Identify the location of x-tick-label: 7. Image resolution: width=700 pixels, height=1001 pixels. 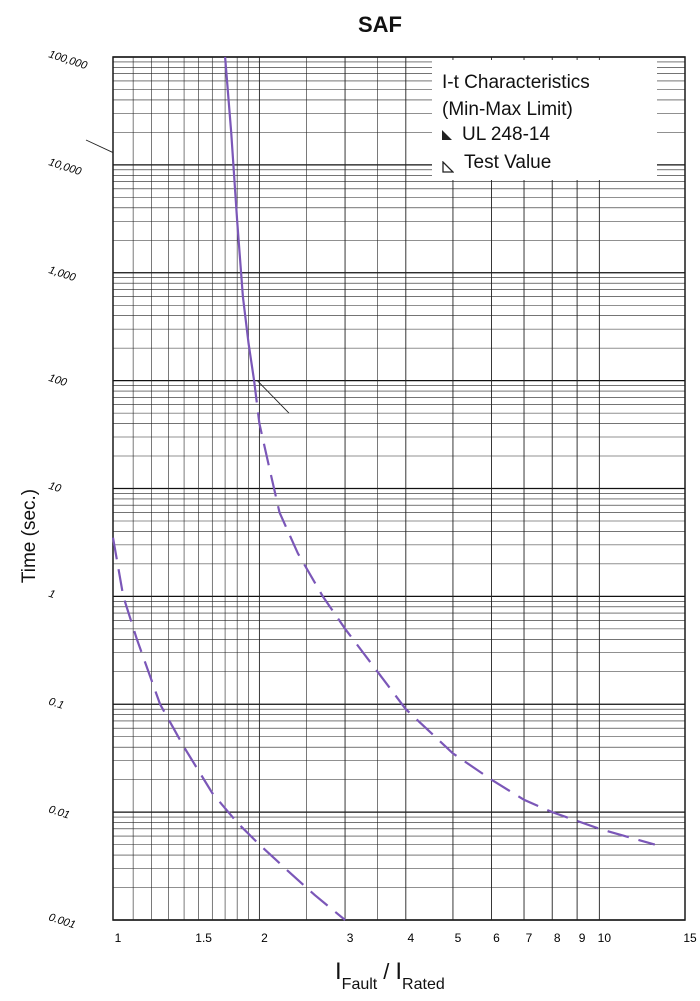
(529, 938).